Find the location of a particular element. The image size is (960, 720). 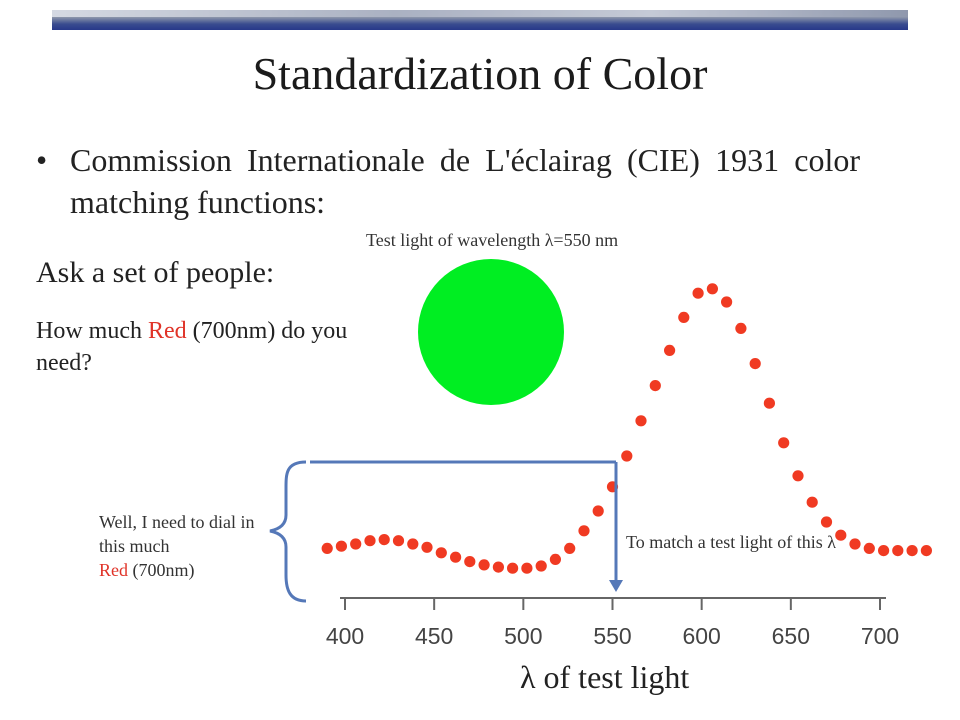

x-axis: 400 450 500 550 600 650 700 is located at coordinates (612, 623).